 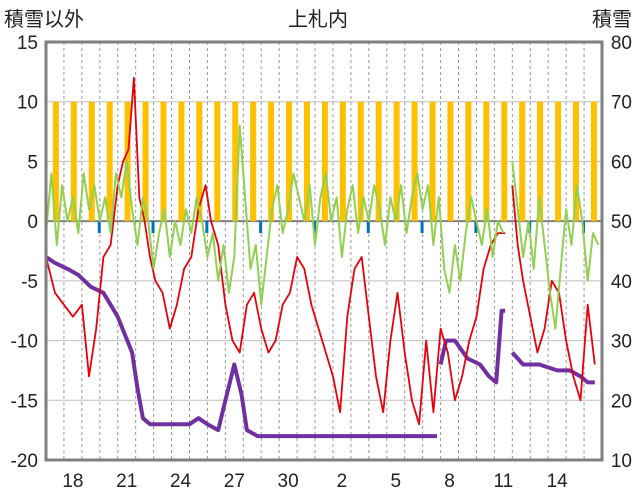 What do you see at coordinates (32, 222) in the screenshot?
I see `left-tick-label: 0` at bounding box center [32, 222].